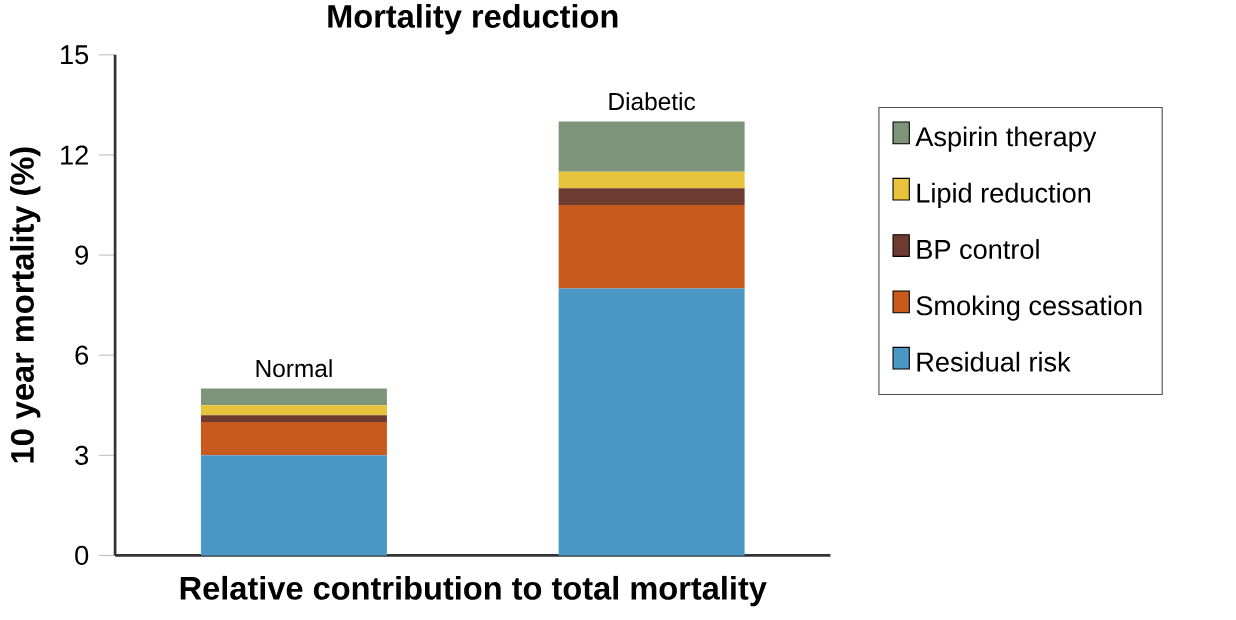  Describe the element at coordinates (473, 19) in the screenshot. I see `chart-title: Mortality reduction` at that location.